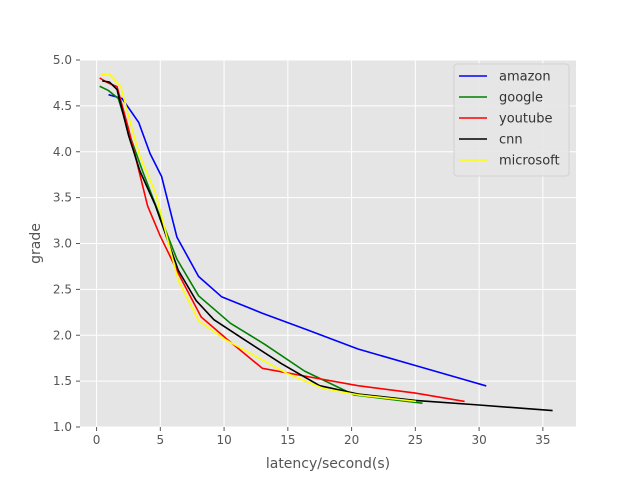  What do you see at coordinates (478, 440) in the screenshot?
I see `x-tick-label: 30` at bounding box center [478, 440].